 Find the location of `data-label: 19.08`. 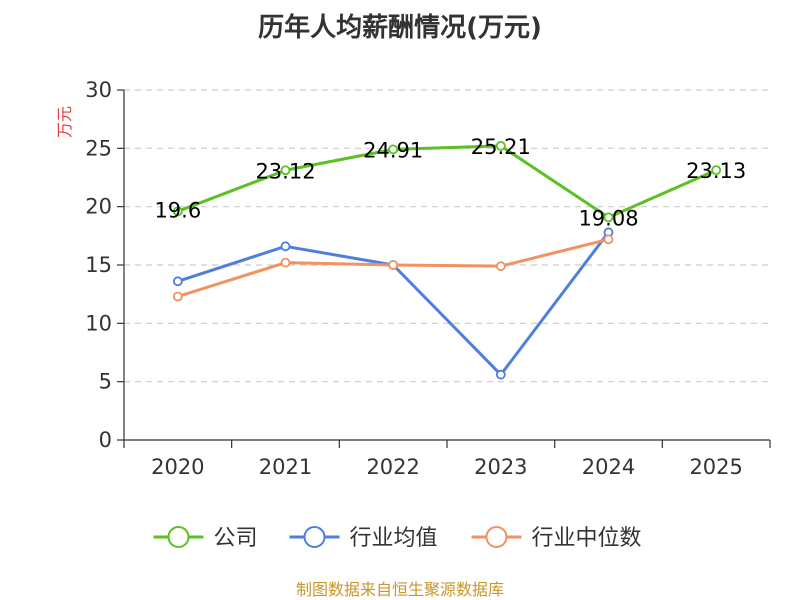

data-label: 19.08 is located at coordinates (608, 218).